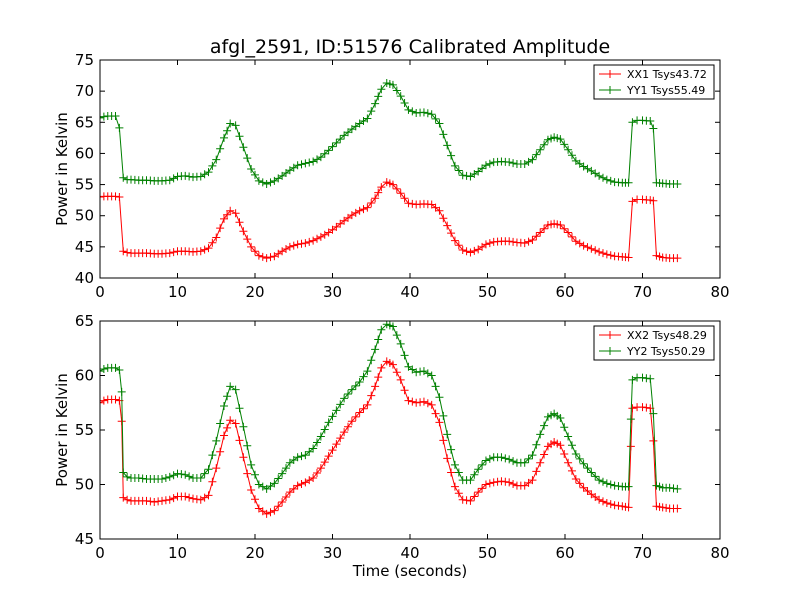  Describe the element at coordinates (654, 82) in the screenshot. I see `legend-box` at that location.